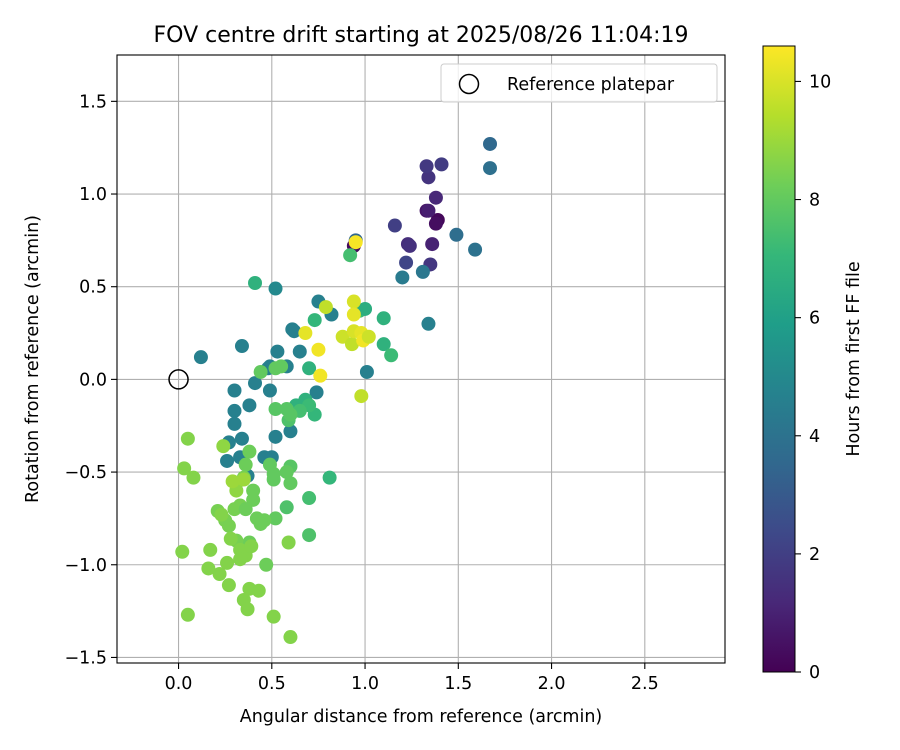 Image resolution: width=900 pixels, height=750 pixels. I want to click on legend: Reference platepar, so click(579, 83).